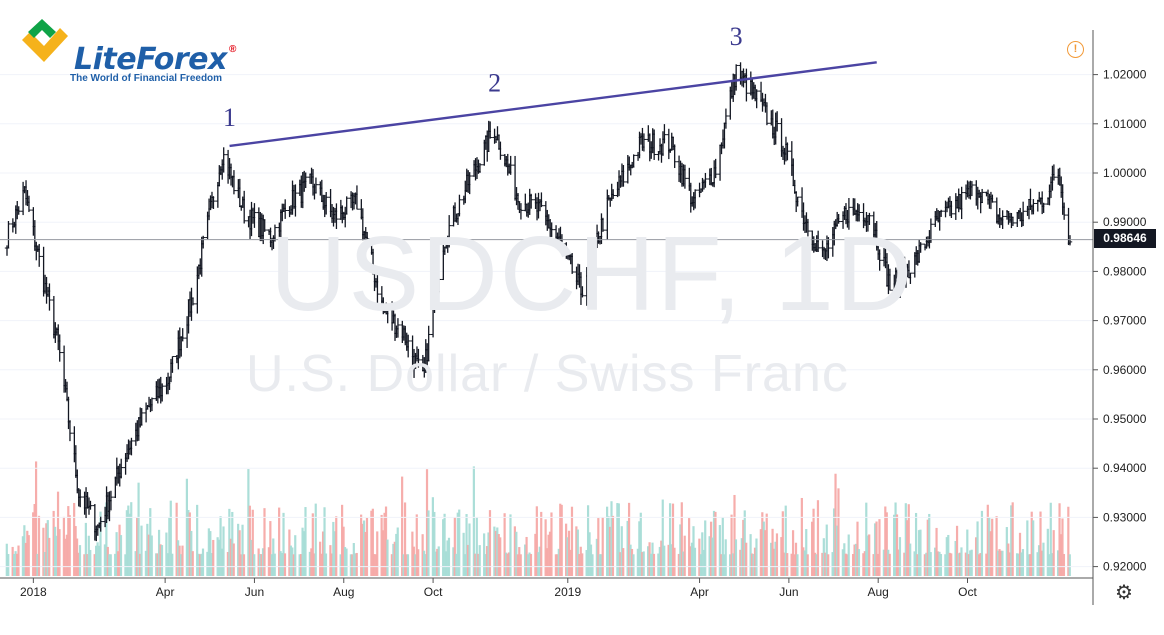 Image resolution: width=1164 pixels, height=635 pixels. I want to click on y-tick-label: 1.00000, so click(1125, 173).